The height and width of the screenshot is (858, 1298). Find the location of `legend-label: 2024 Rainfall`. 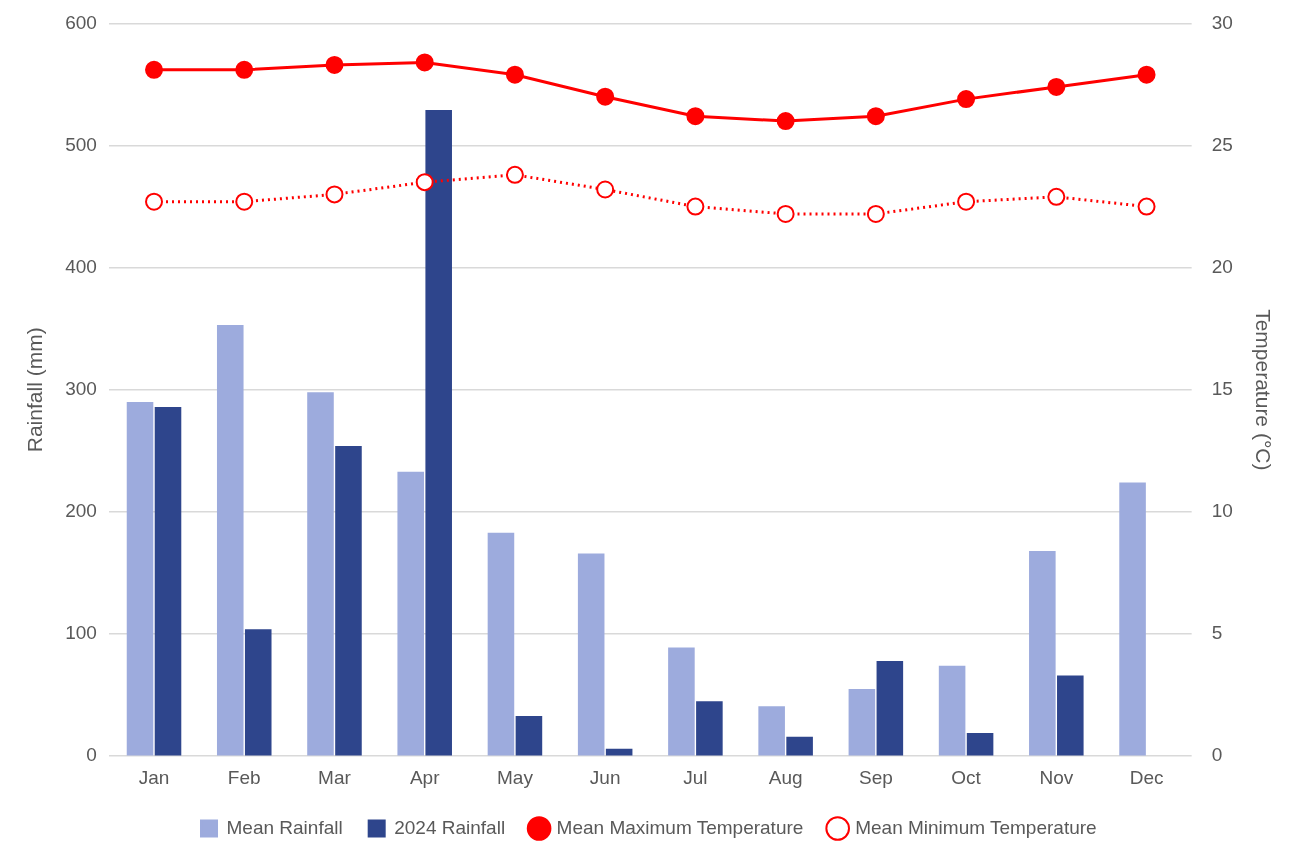

legend-label: 2024 Rainfall is located at coordinates (450, 827).